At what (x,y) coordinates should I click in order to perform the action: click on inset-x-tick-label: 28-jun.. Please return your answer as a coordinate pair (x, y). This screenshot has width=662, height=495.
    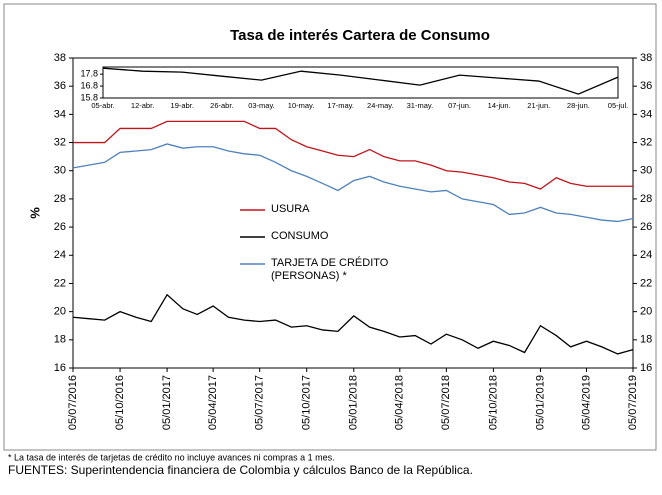
    Looking at the image, I should click on (578, 105).